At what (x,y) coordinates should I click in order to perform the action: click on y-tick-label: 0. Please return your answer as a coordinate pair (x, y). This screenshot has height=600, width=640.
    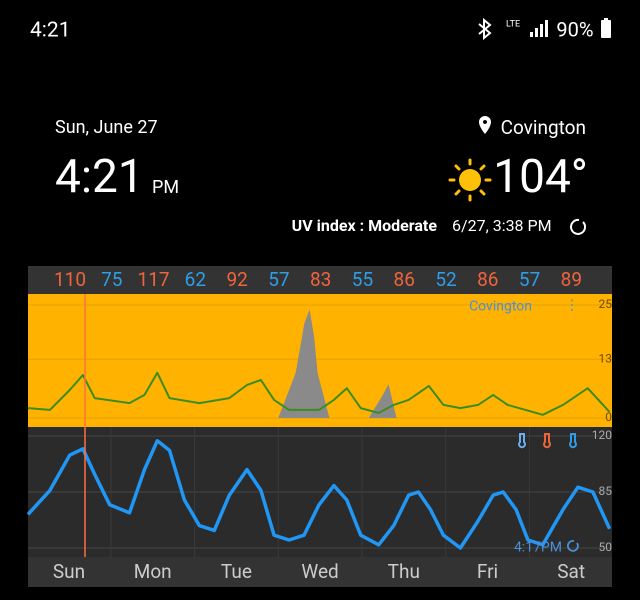
    Looking at the image, I should click on (608, 417).